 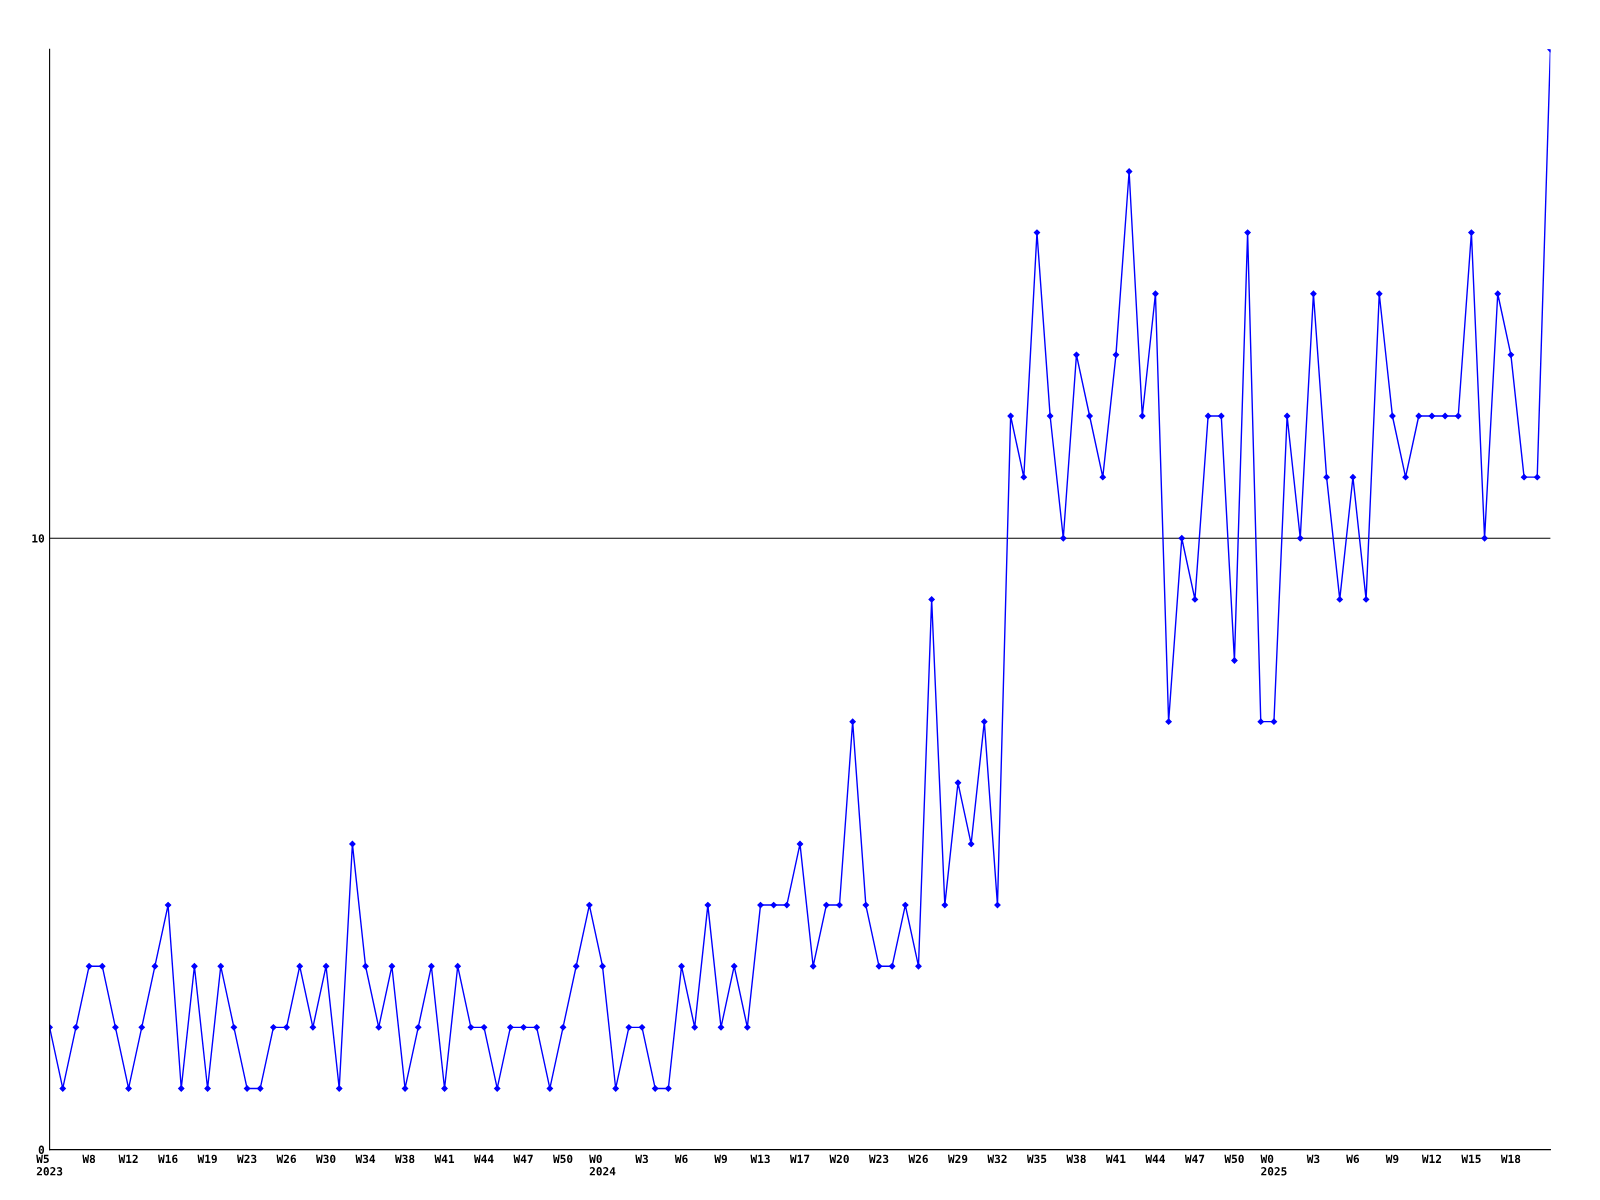 What do you see at coordinates (957, 1159) in the screenshot?
I see `x-tick-label: W29` at bounding box center [957, 1159].